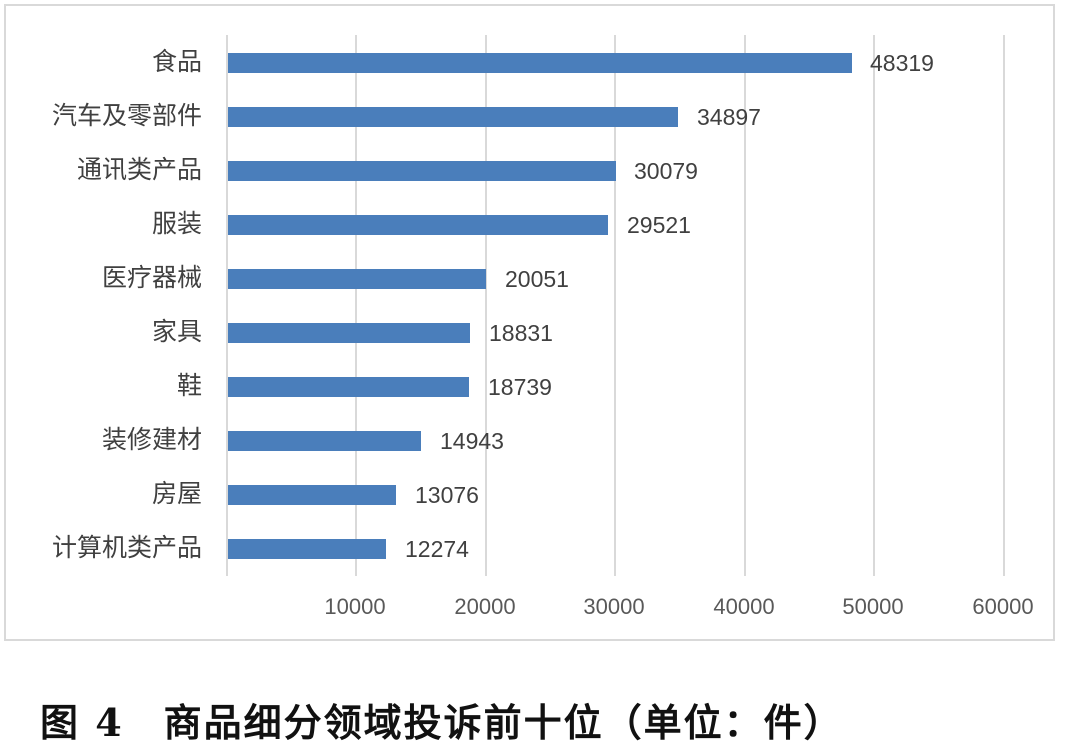 This screenshot has height=747, width=1080. Describe the element at coordinates (349, 333) in the screenshot. I see `bar-furniture` at that location.